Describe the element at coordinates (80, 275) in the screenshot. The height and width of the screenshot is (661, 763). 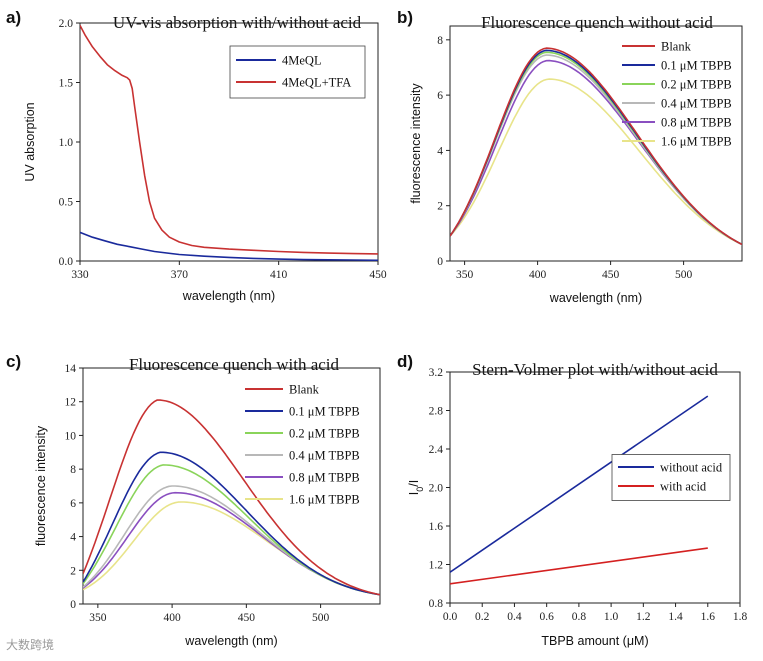
I see `x-tick-label: 330` at that location.